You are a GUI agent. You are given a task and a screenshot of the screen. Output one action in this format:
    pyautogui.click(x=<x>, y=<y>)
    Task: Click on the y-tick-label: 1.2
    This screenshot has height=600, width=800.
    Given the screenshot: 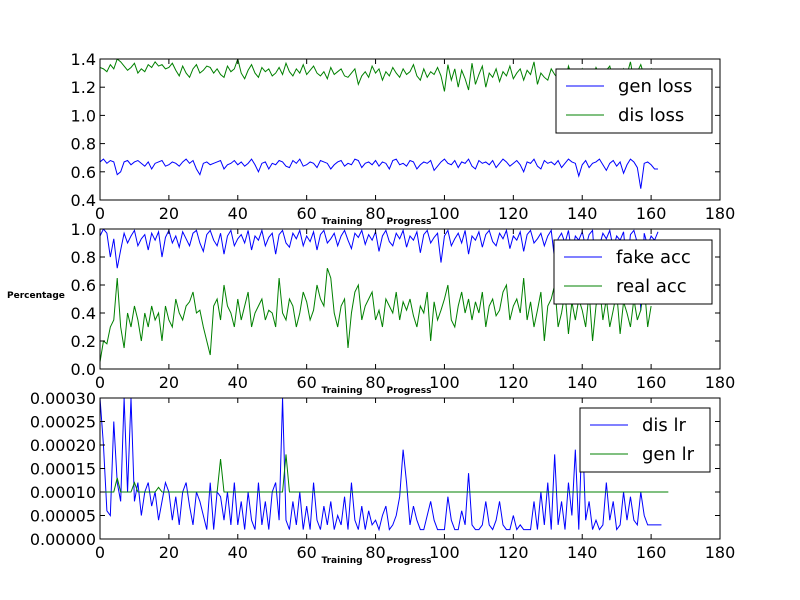 What is the action you would take?
    pyautogui.click(x=83, y=87)
    